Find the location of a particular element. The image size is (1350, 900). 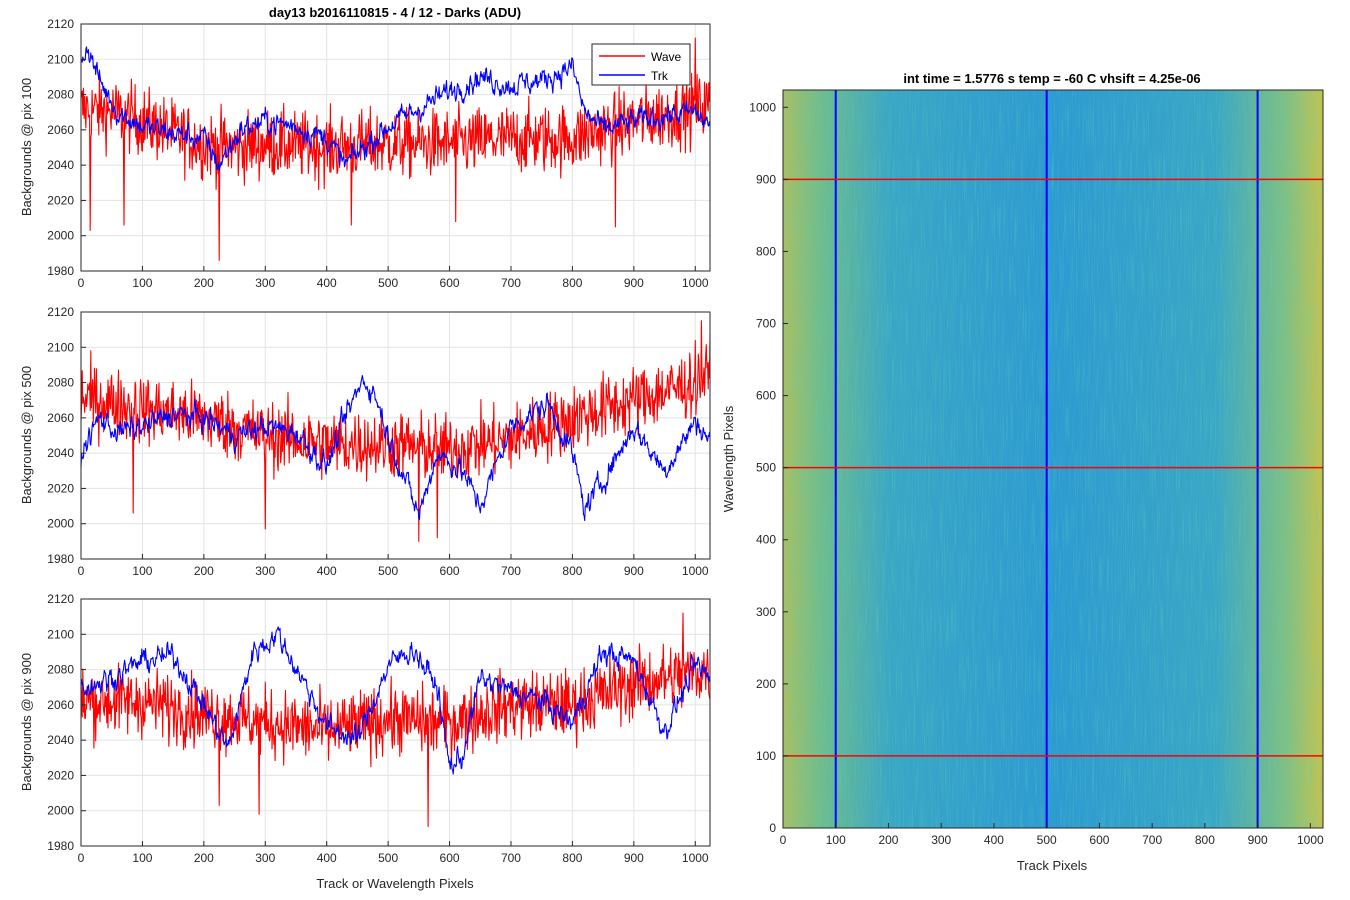

panel-3-xtick-label: 900 is located at coordinates (634, 858).